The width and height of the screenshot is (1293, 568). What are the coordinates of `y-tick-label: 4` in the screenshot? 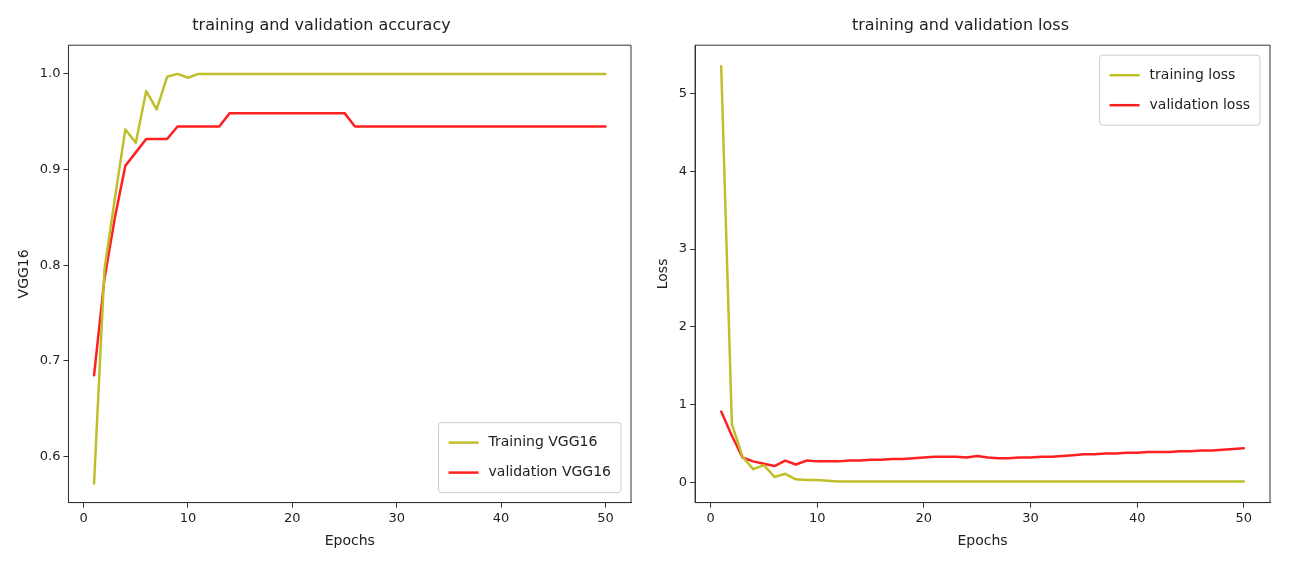 It's located at (683, 170).